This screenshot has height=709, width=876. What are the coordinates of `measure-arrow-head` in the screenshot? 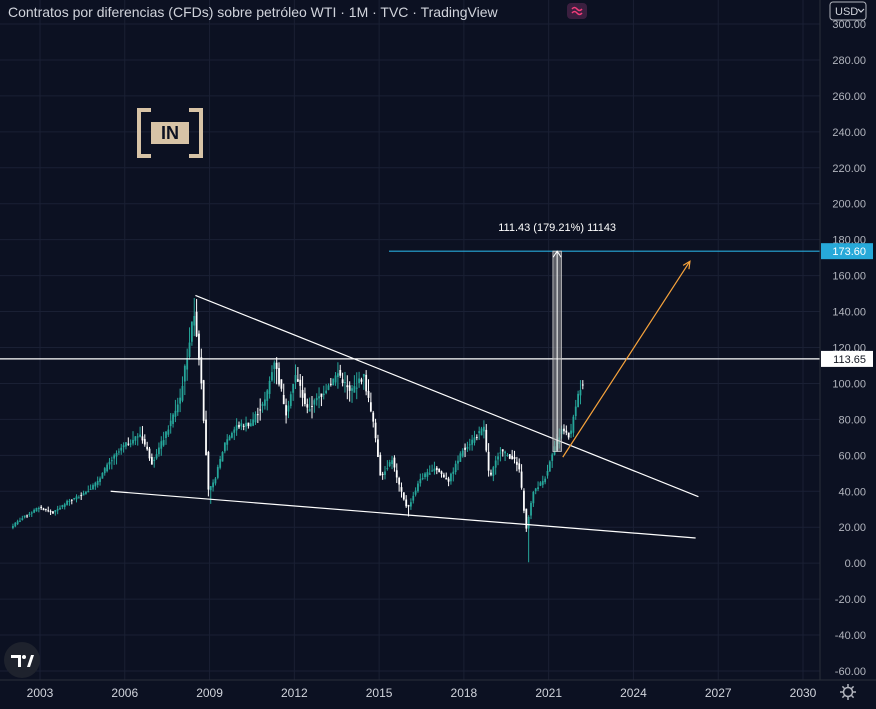 It's located at (557, 254).